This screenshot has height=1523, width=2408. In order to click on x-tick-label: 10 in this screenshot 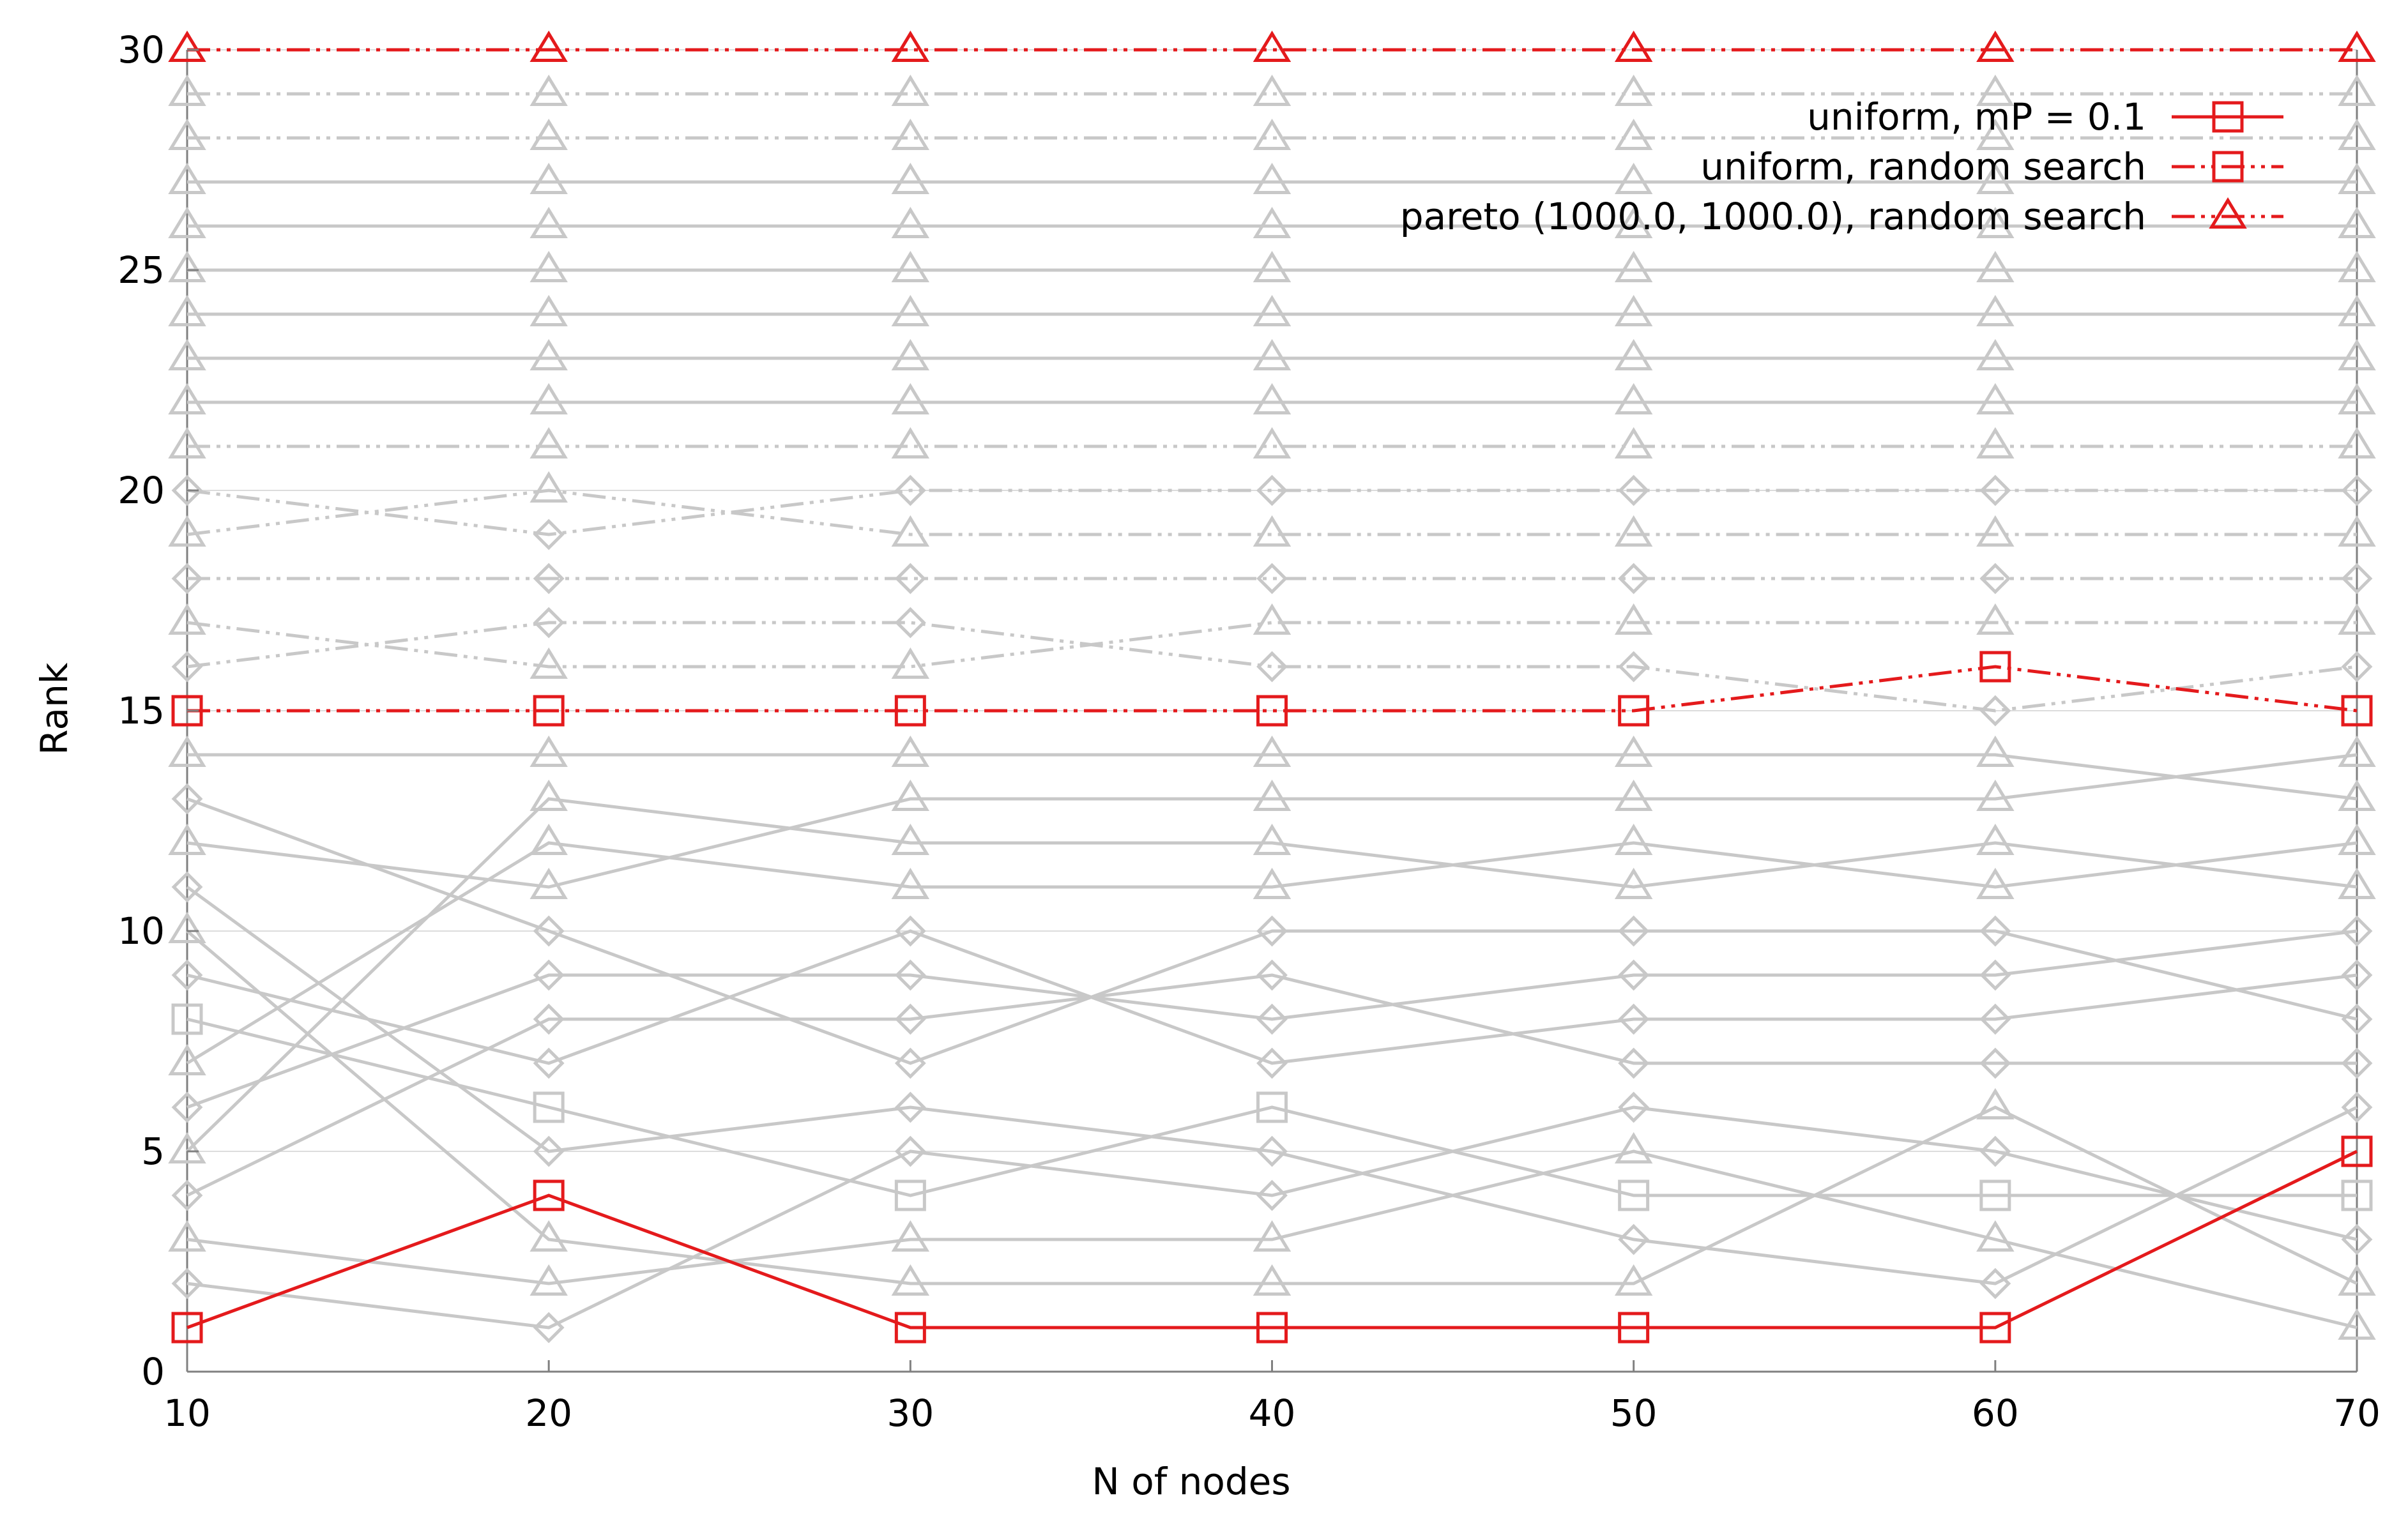, I will do `click(187, 1413)`.